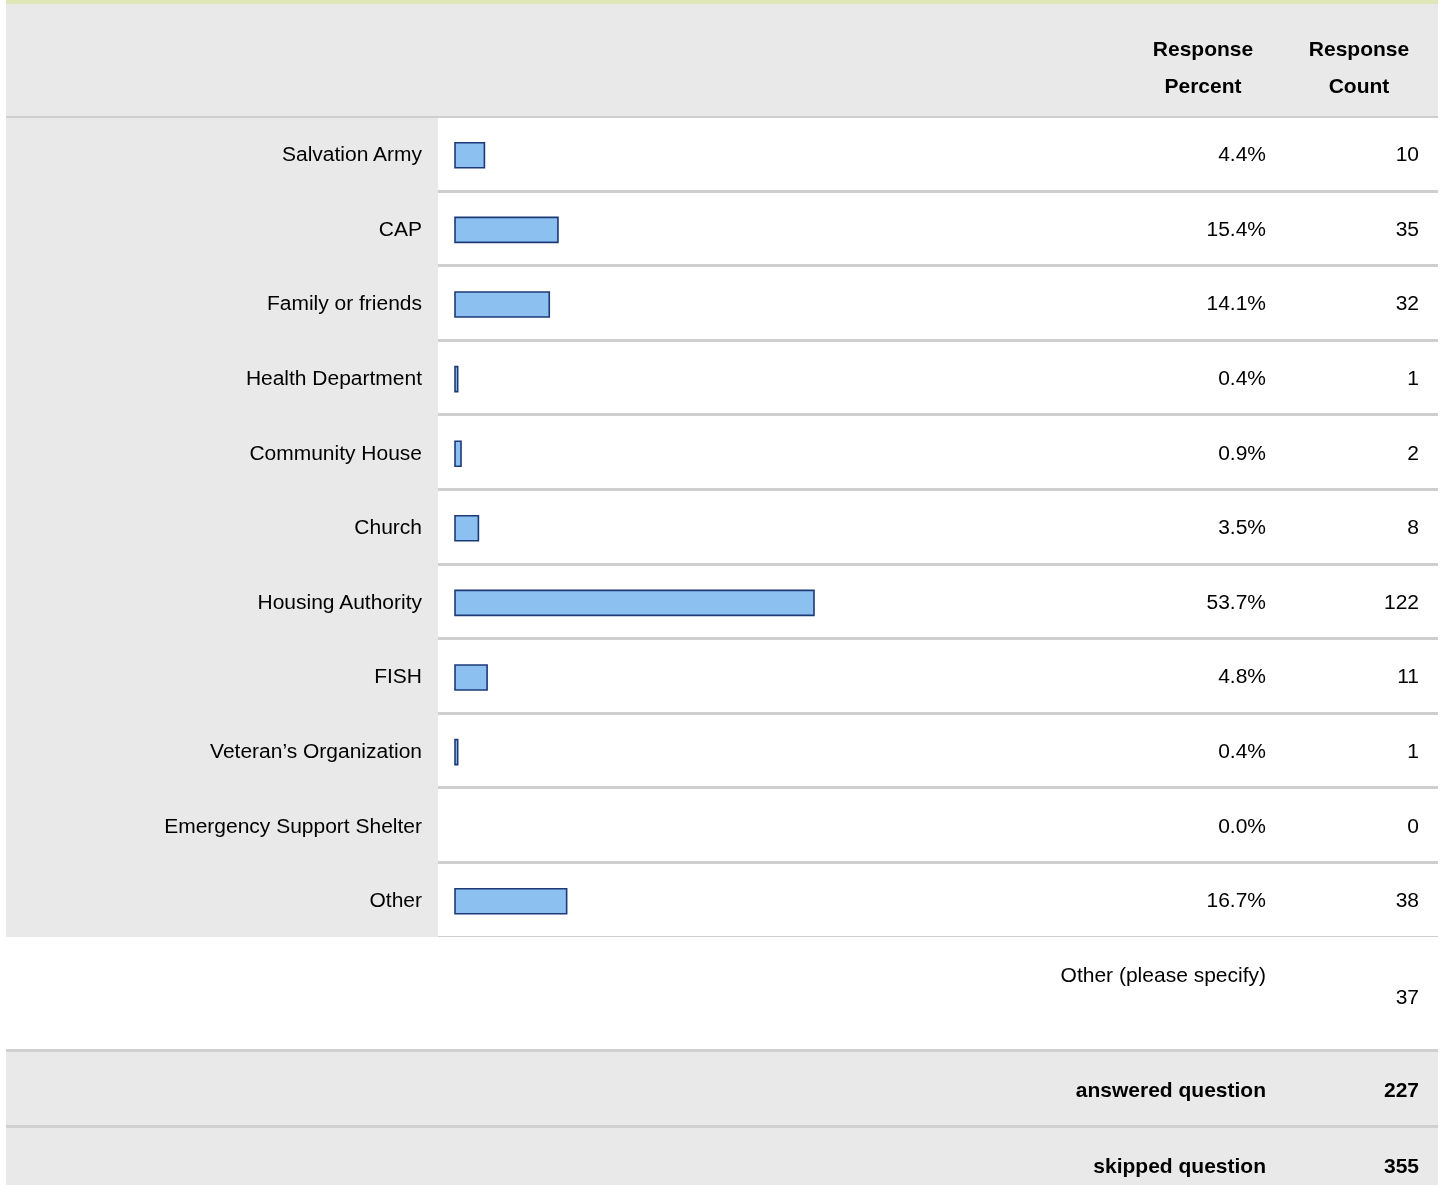  I want to click on y-tick-label: Emergency Support Shelter, so click(293, 825).